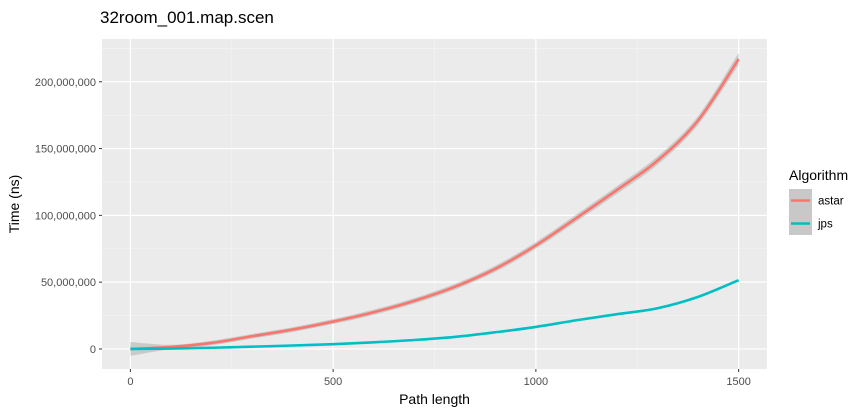 The width and height of the screenshot is (865, 415). I want to click on chart-title: 32room_001.map.scen, so click(187, 17).